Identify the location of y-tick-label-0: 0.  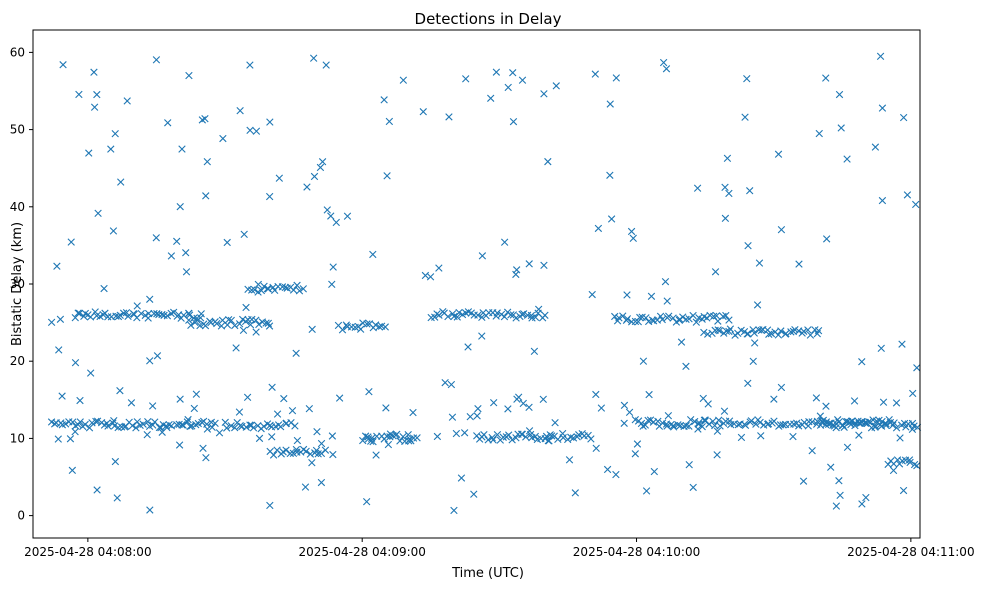
(21, 516).